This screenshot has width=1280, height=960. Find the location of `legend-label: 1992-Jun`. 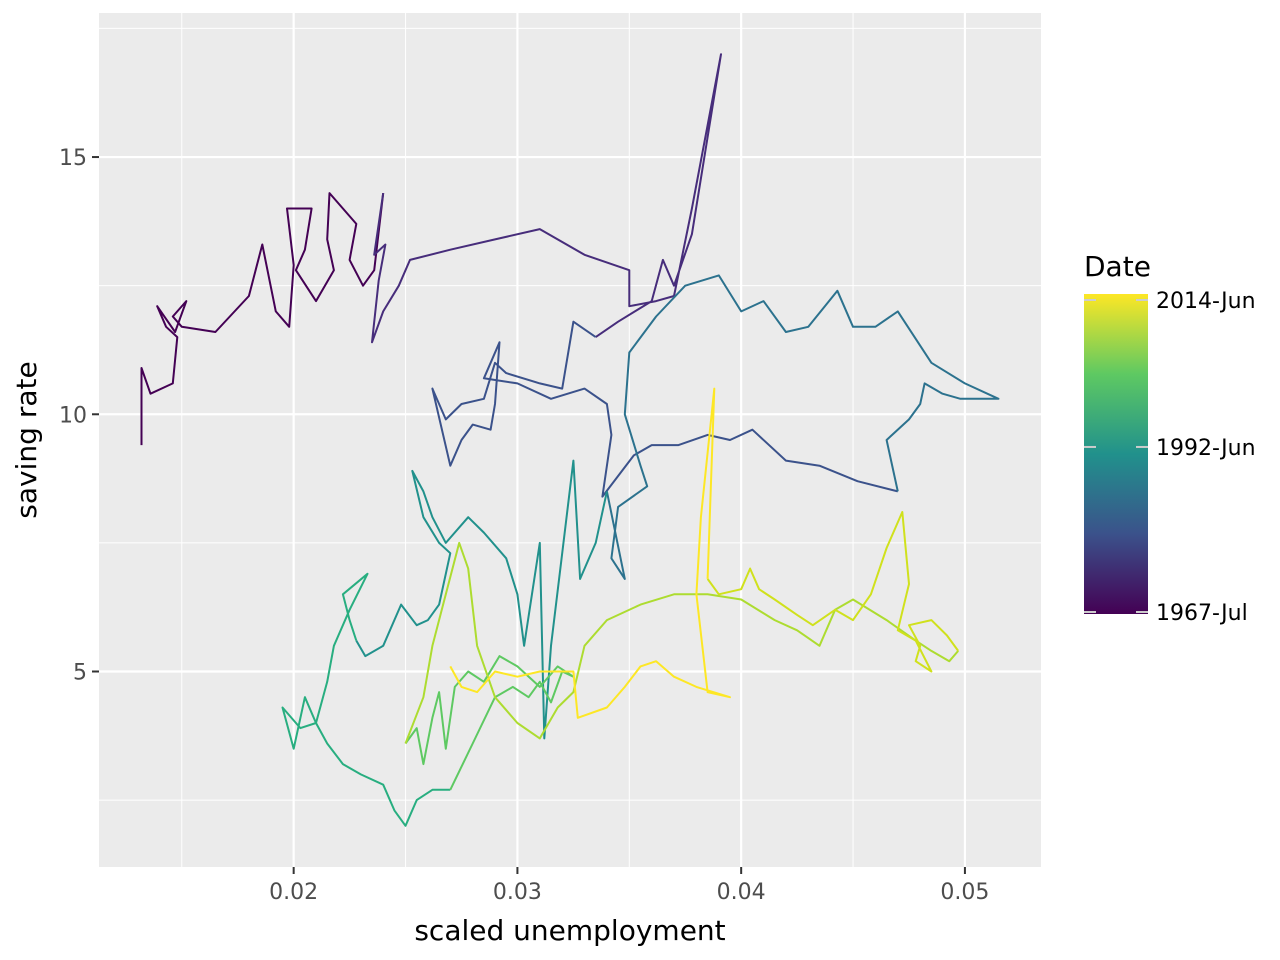

legend-label: 1992-Jun is located at coordinates (1206, 448).